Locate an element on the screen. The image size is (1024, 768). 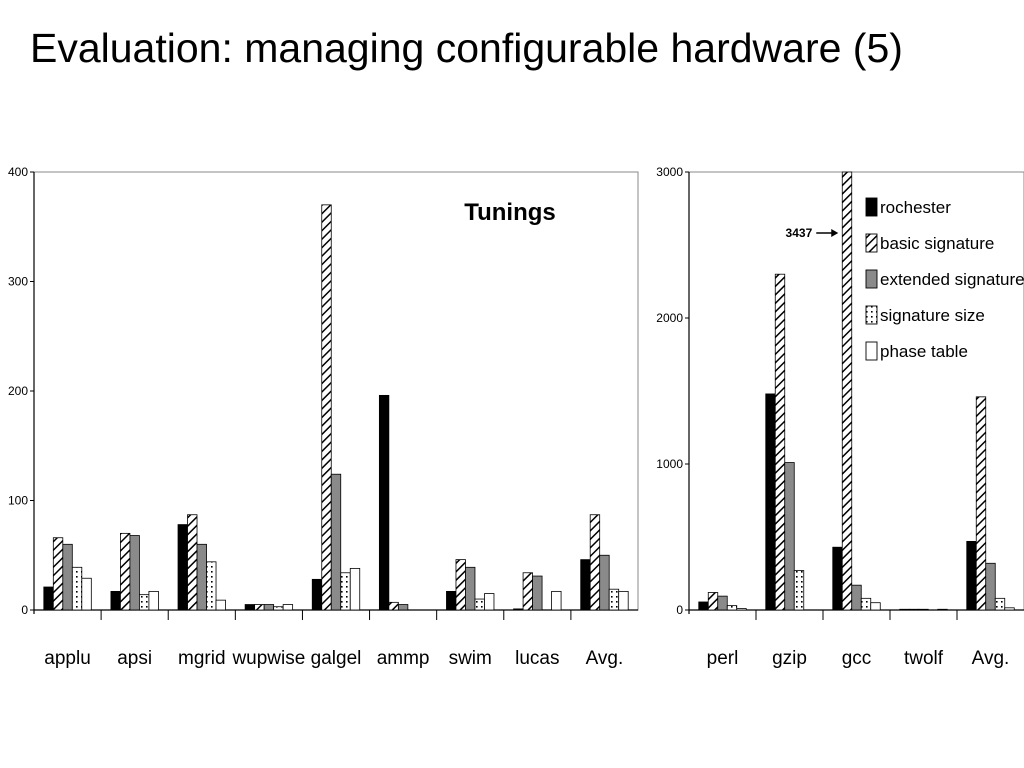
y-tick-label: 400 is located at coordinates (18, 172).